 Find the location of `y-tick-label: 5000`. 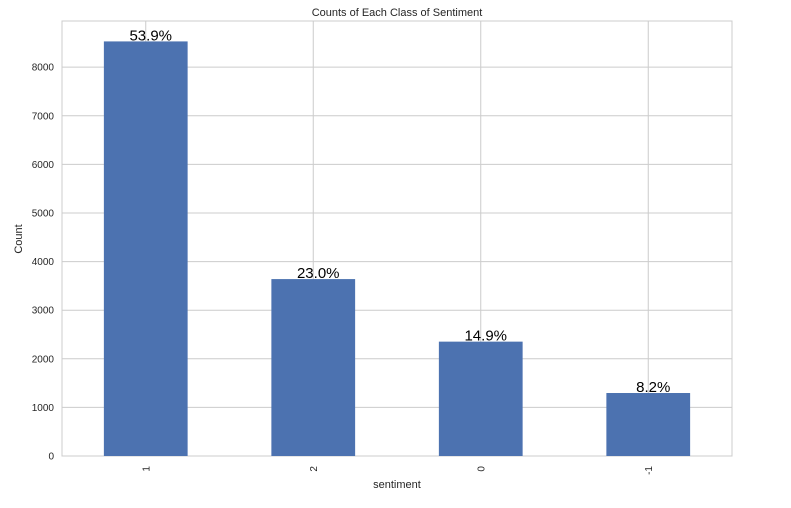

y-tick-label: 5000 is located at coordinates (43, 213).